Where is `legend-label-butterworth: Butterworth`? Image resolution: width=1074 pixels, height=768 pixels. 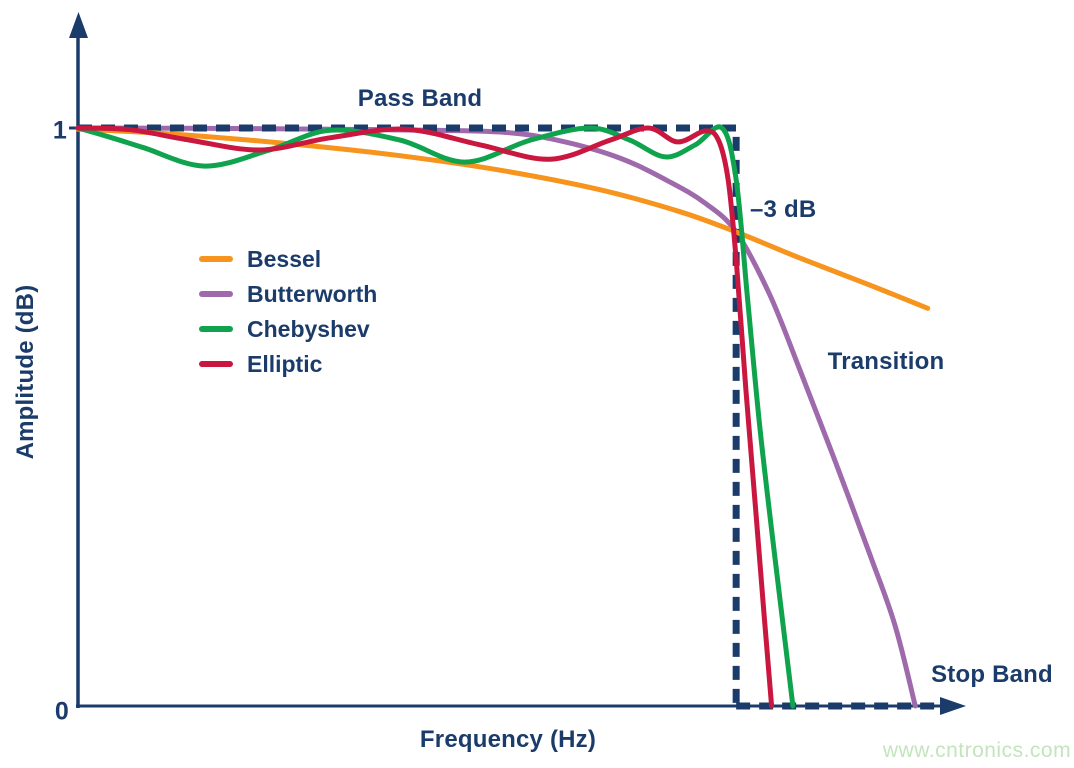
legend-label-butterworth: Butterworth is located at coordinates (312, 293).